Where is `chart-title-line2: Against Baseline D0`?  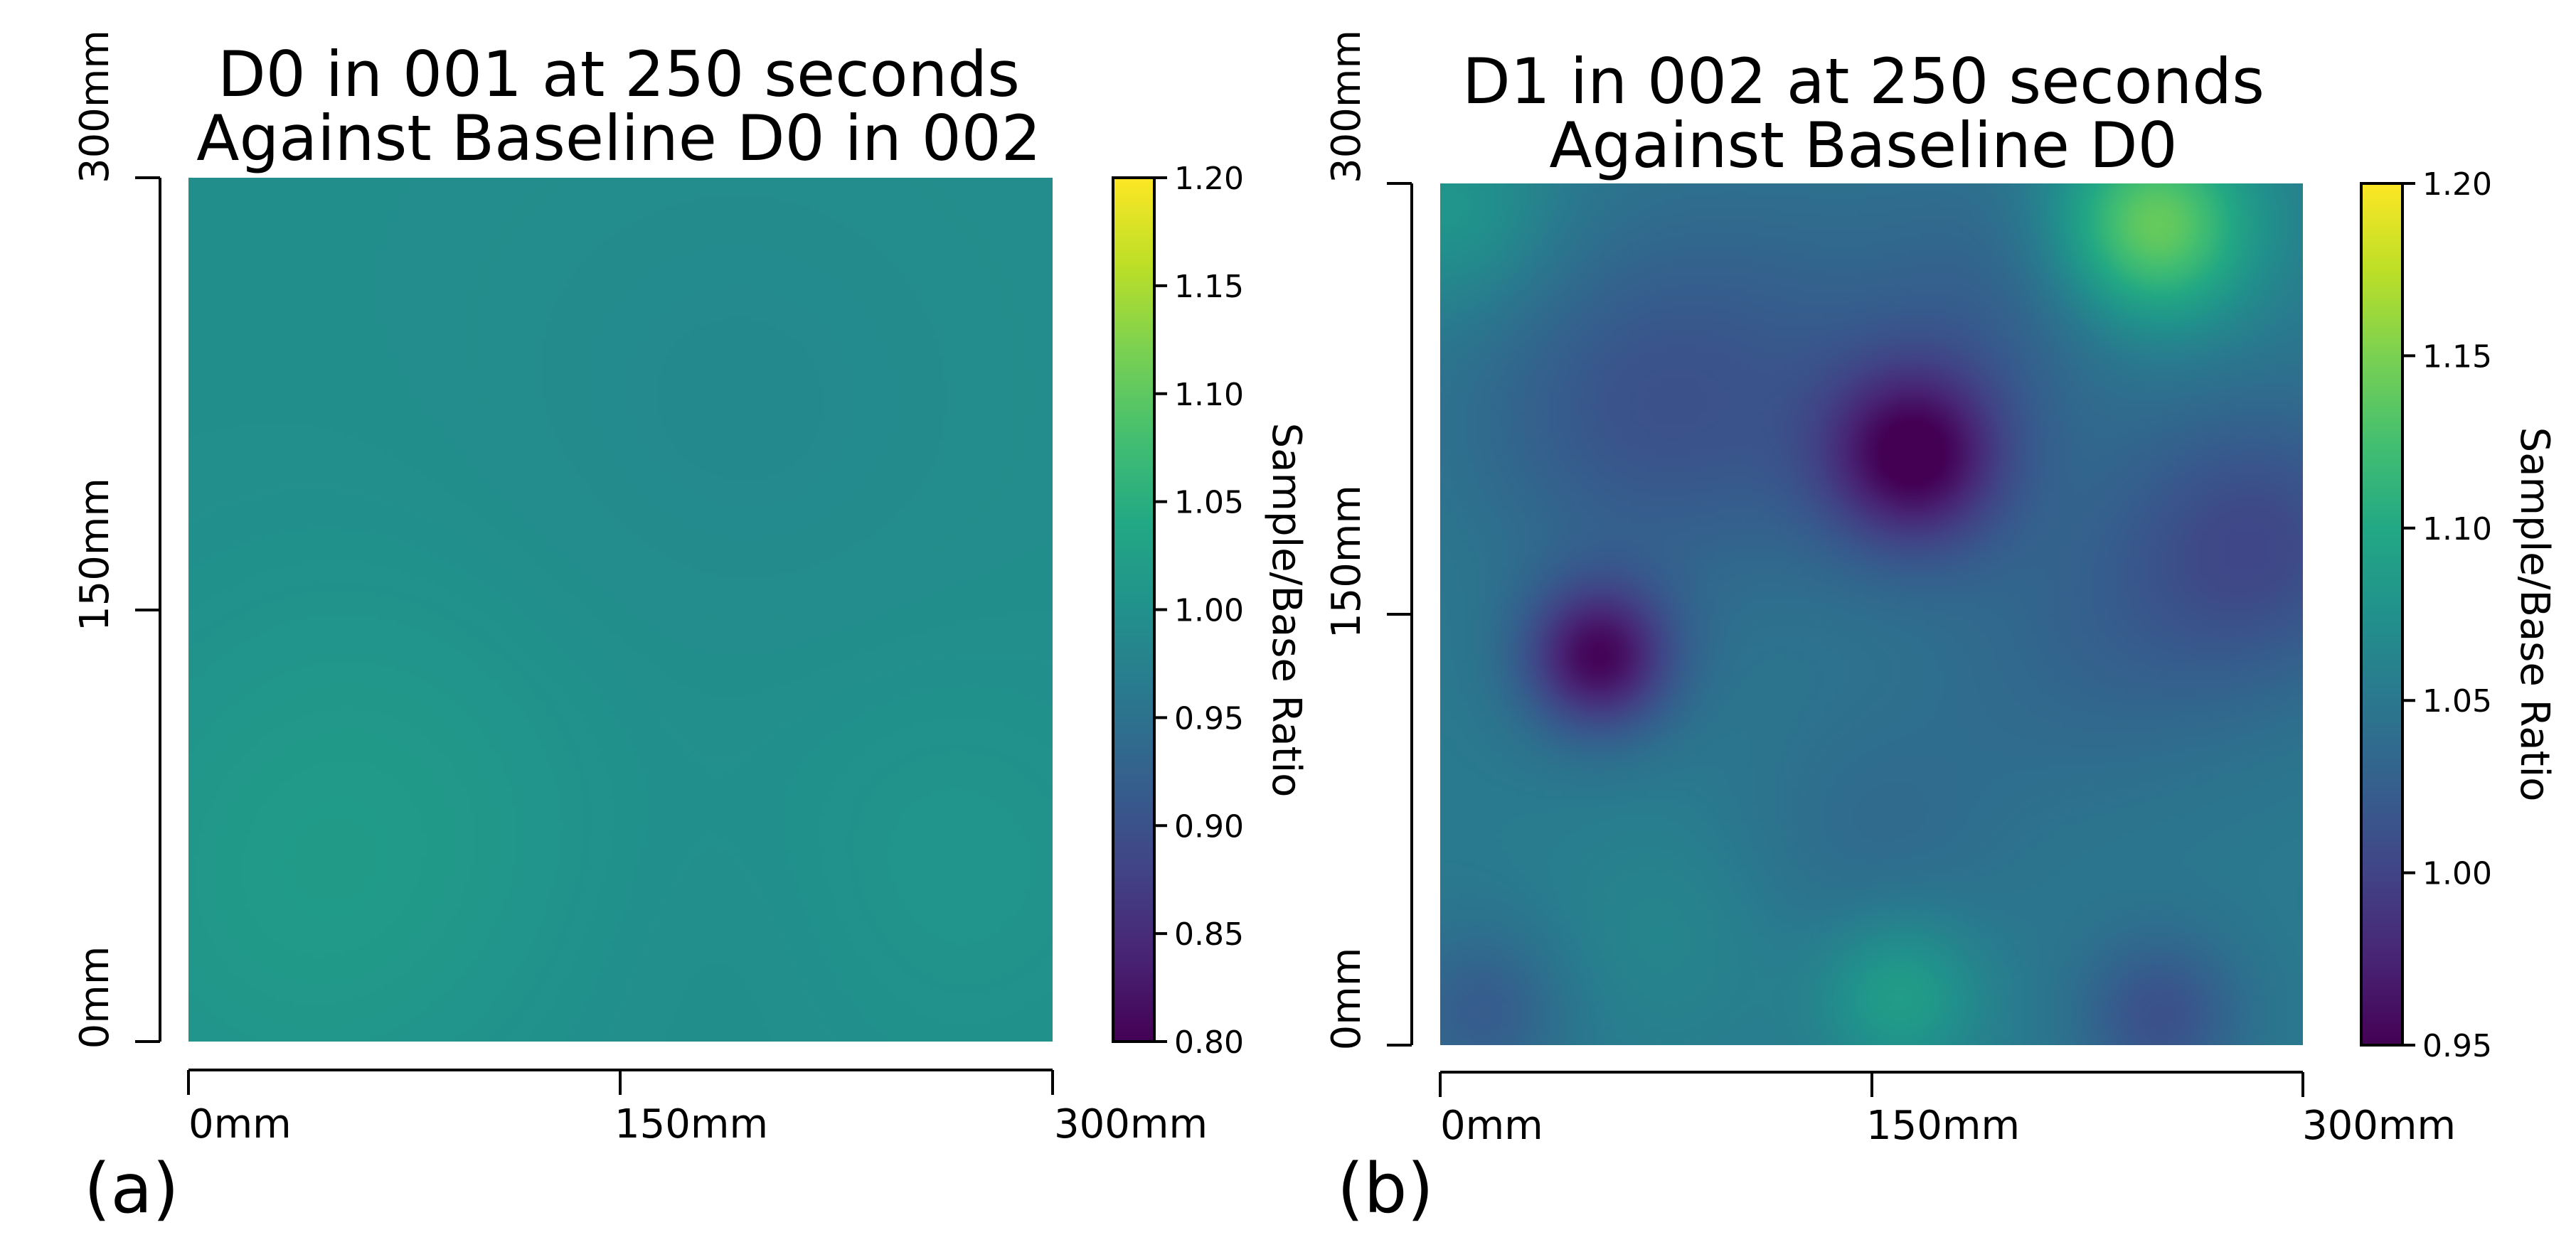 chart-title-line2: Against Baseline D0 is located at coordinates (1863, 145).